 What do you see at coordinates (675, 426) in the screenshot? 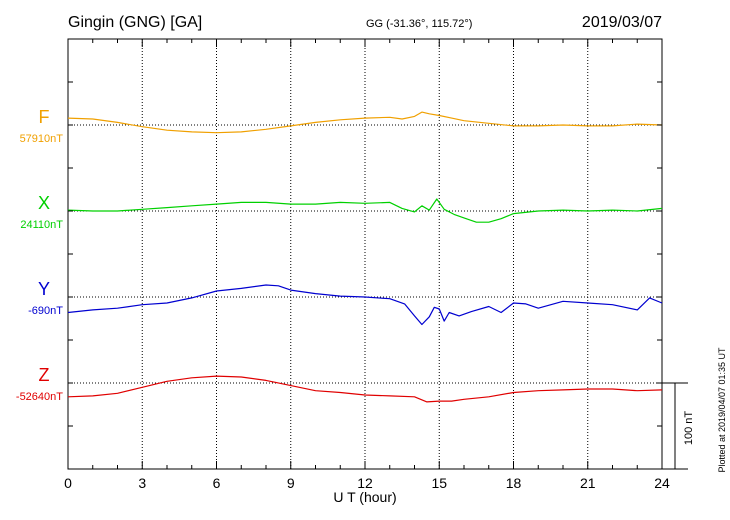
I see `scale-bar` at bounding box center [675, 426].